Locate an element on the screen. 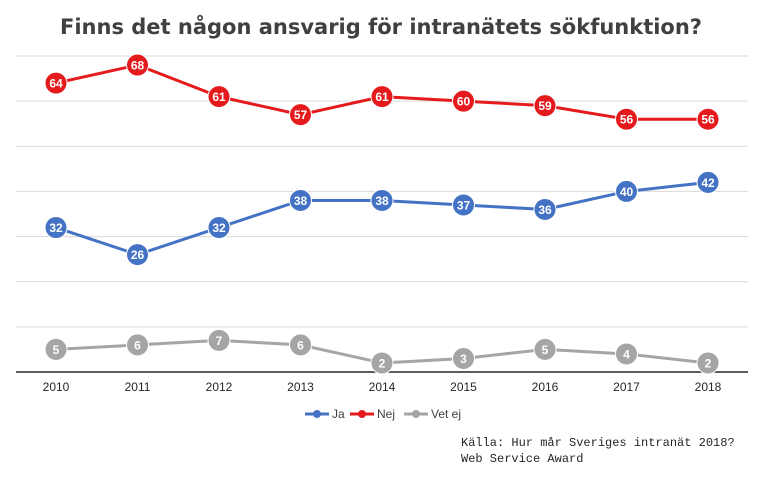 The width and height of the screenshot is (763, 477). data-label: 4 is located at coordinates (626, 354).